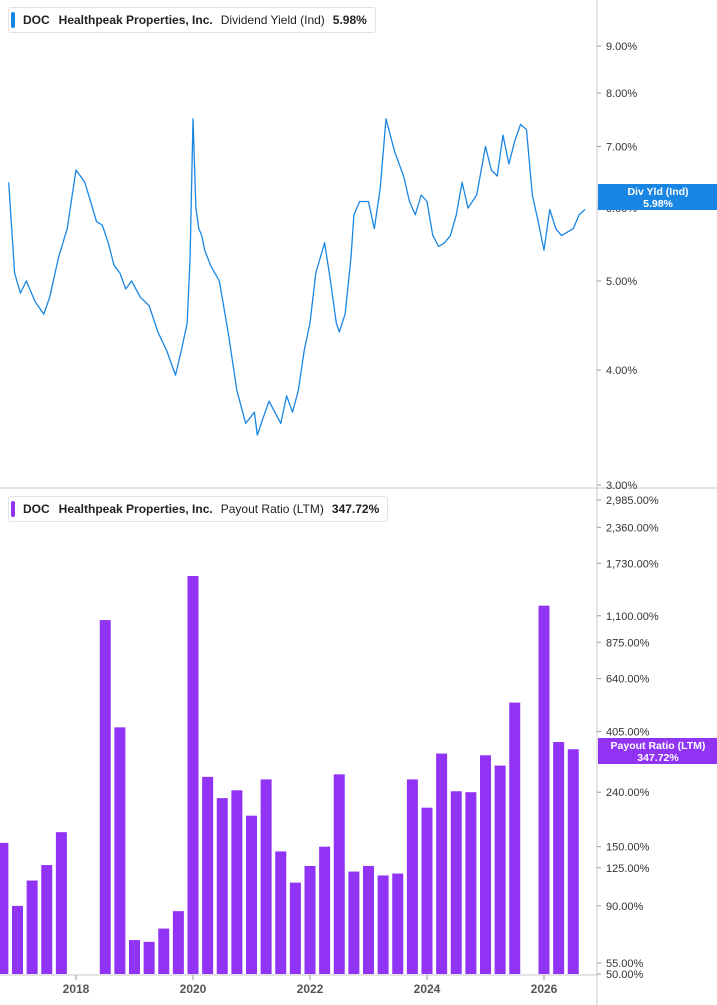 Image resolution: width=717 pixels, height=1005 pixels. I want to click on y-tick-label: 9.00%, so click(621, 47).